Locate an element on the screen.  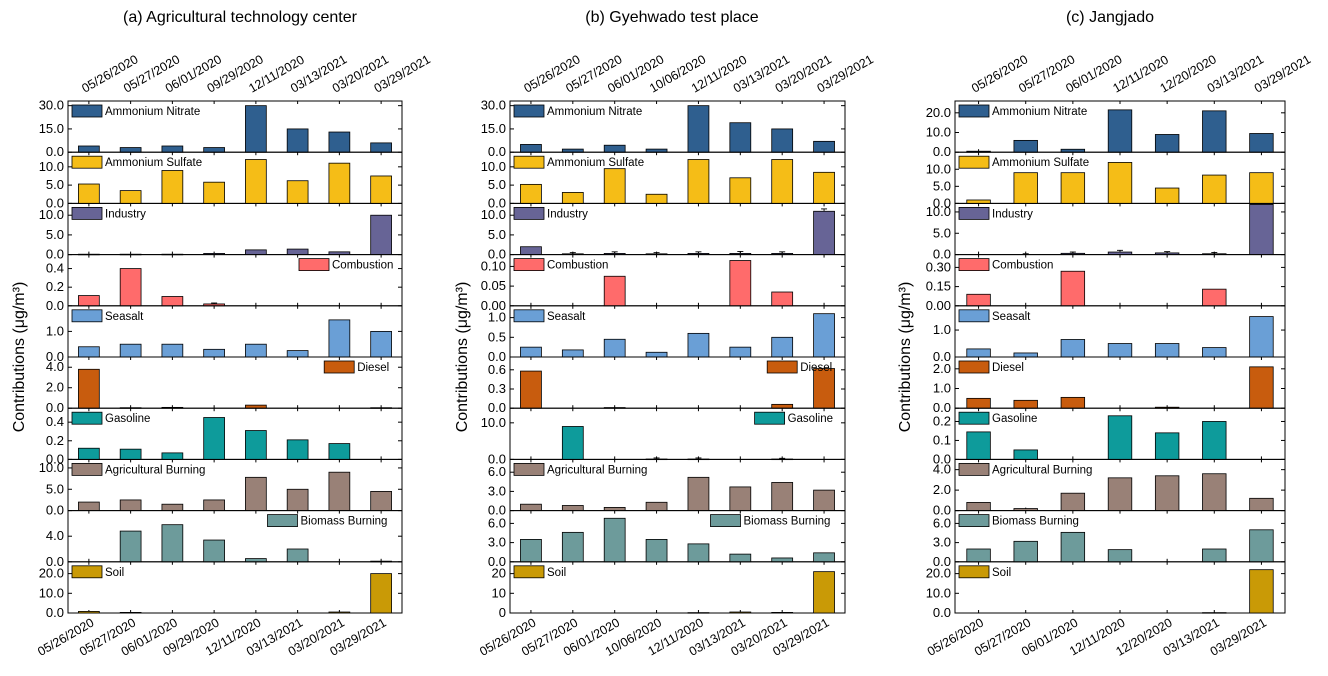
legend-label: Diesel is located at coordinates (816, 368).